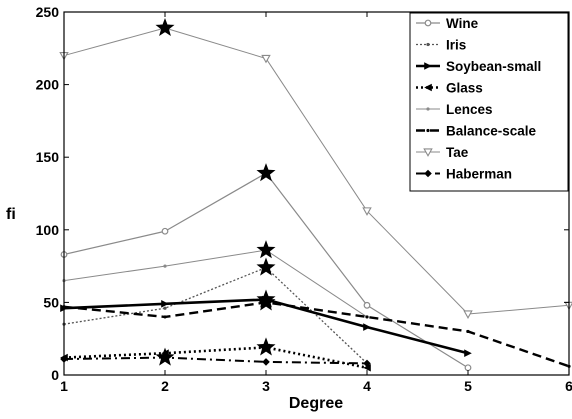 The image size is (572, 419). I want to click on legend-label-wine: Wine, so click(462, 23).